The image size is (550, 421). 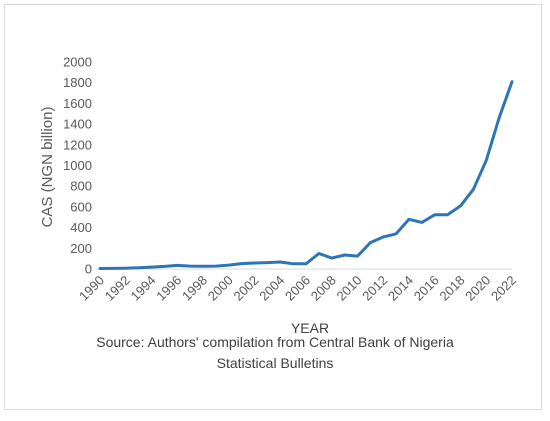 What do you see at coordinates (117, 288) in the screenshot?
I see `x-tick-label: 1992` at bounding box center [117, 288].